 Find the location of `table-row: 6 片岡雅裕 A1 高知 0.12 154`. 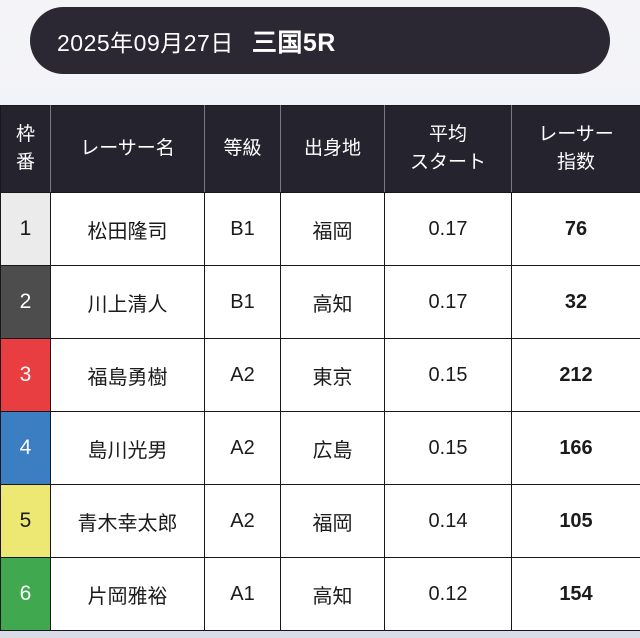

table-row: 6 片岡雅裕 A1 高知 0.12 154 is located at coordinates (320, 594).